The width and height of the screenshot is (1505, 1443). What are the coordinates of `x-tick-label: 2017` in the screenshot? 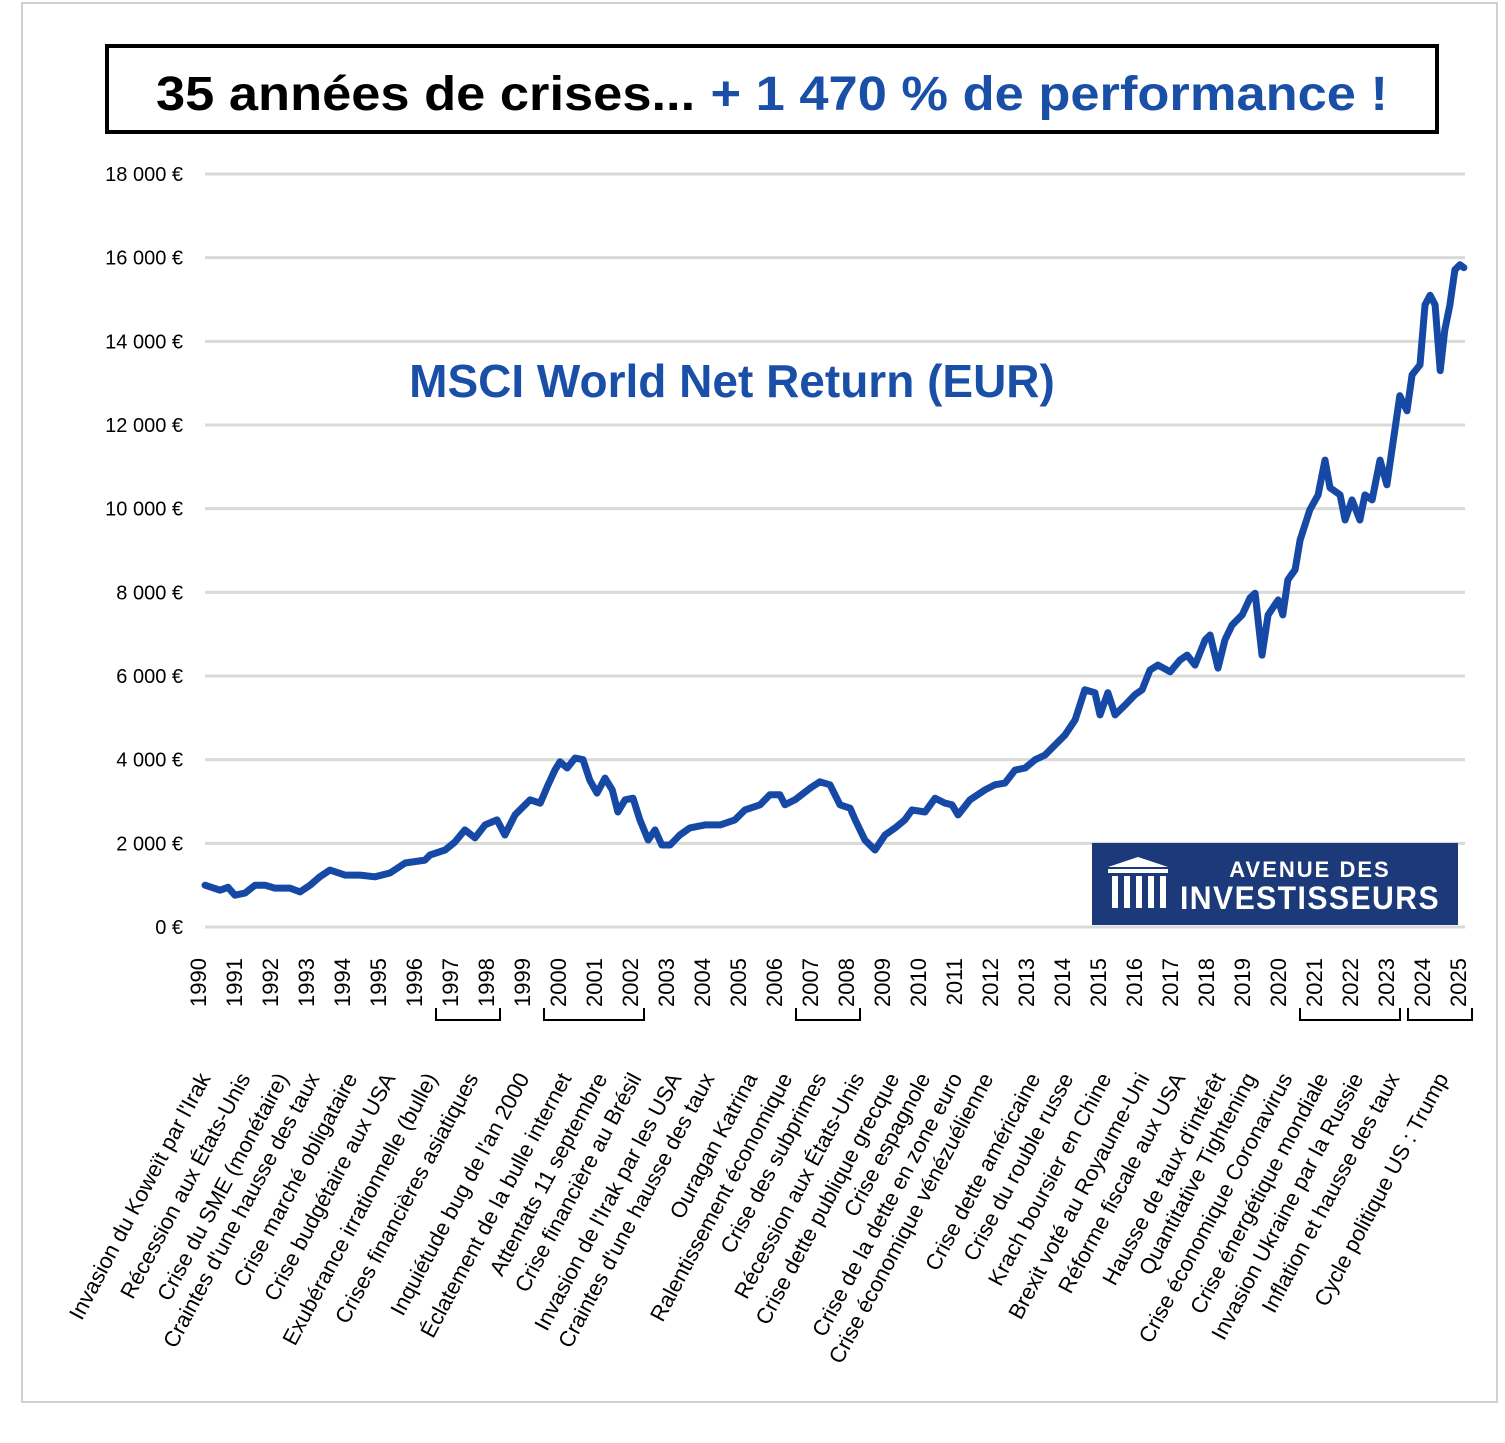 It's located at (1170, 982).